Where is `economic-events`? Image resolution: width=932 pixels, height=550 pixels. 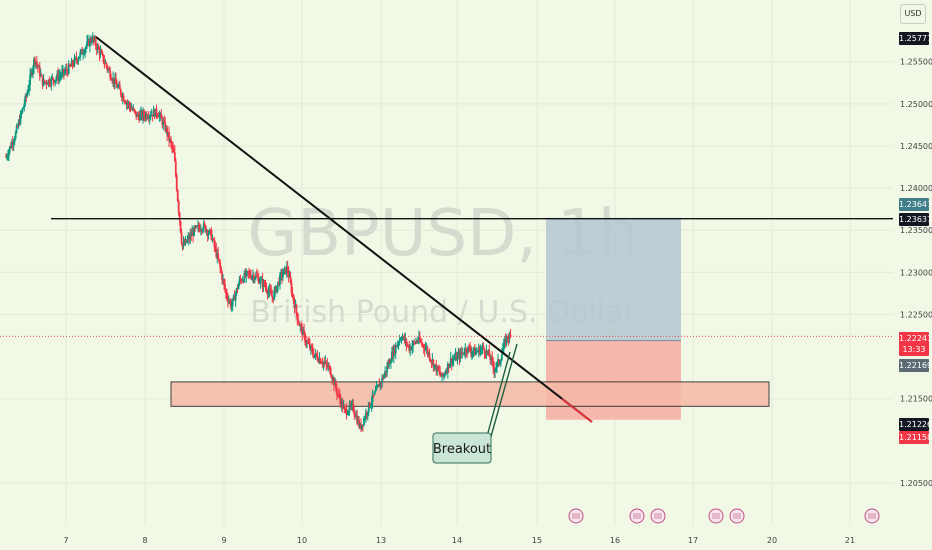 economic-events is located at coordinates (724, 516).